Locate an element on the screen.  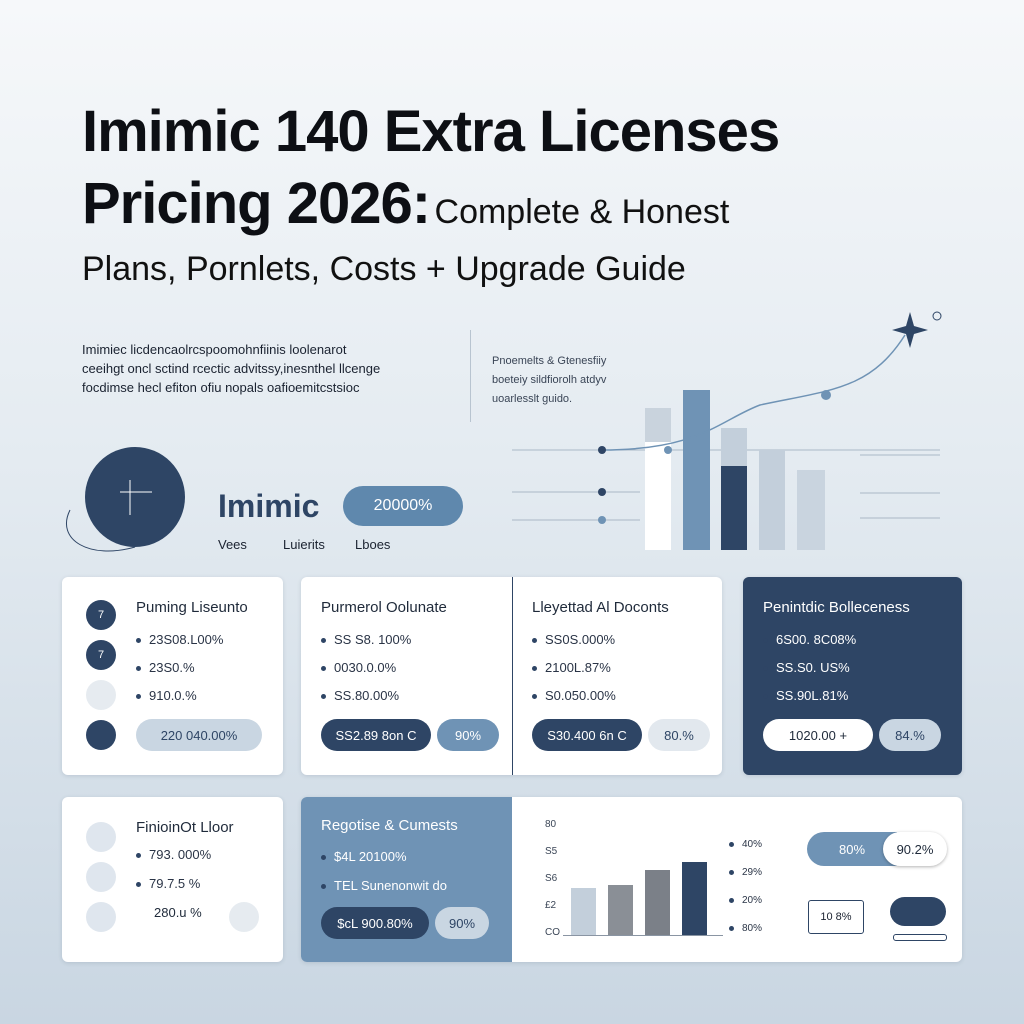
list-item: SS.80.00% is located at coordinates (360, 695).